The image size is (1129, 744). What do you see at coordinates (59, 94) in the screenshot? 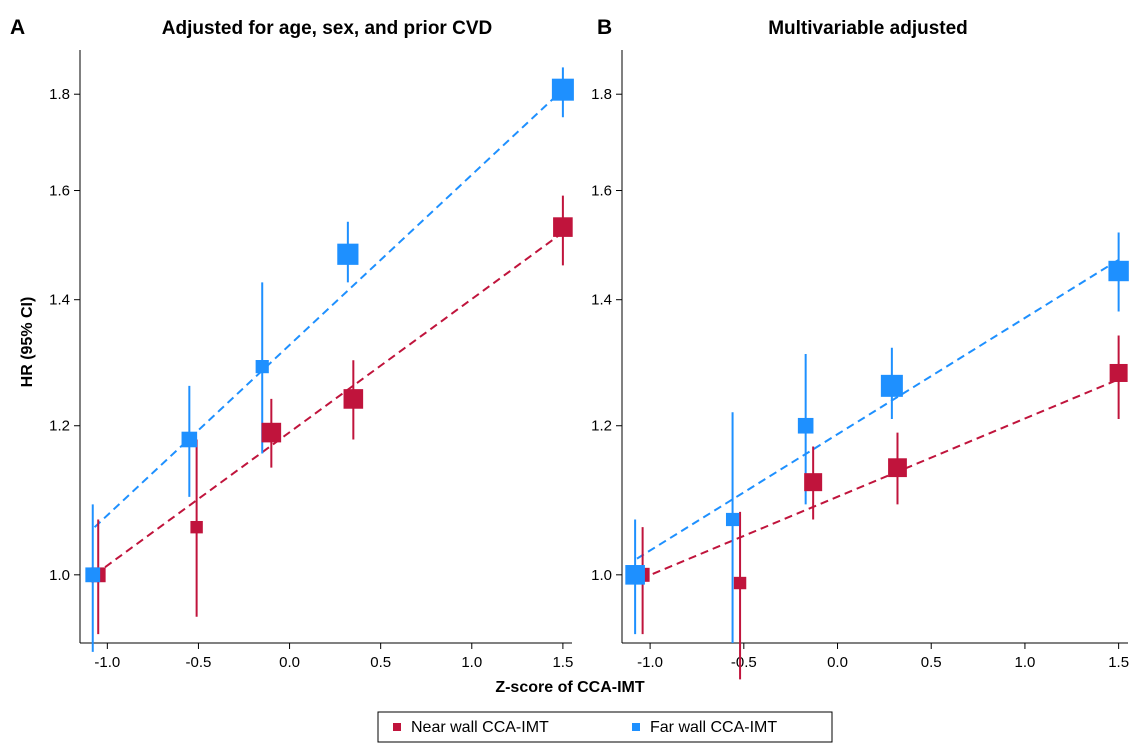
I see `panel-a-y-tick-label: 1.8` at bounding box center [59, 94].